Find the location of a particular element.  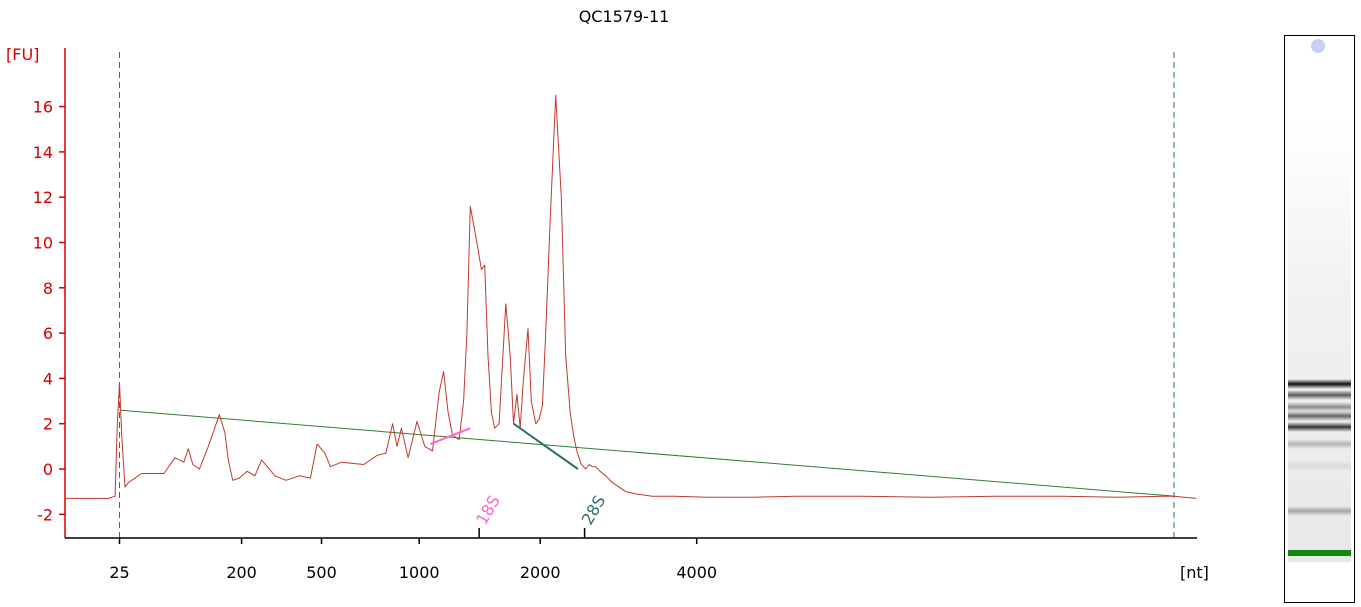

y-tick-label: 14 is located at coordinates (43, 152).